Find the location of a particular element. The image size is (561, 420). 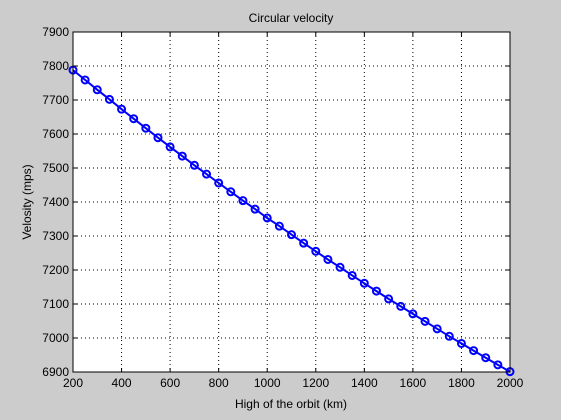

x-tick-label: 800 is located at coordinates (219, 383).